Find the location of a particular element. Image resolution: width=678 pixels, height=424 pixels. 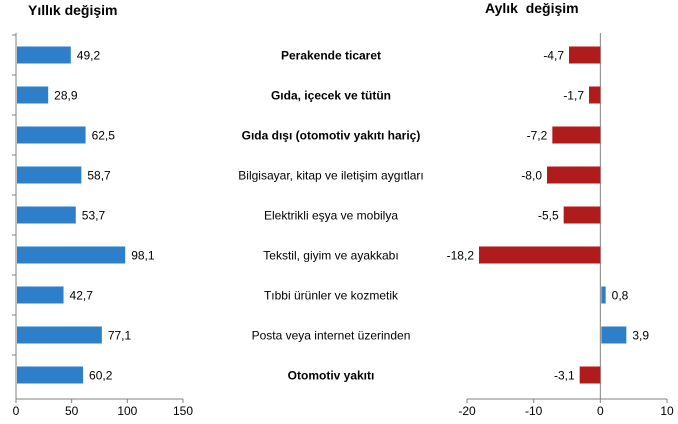

right-bar-value-label: -18,2 is located at coordinates (461, 256).